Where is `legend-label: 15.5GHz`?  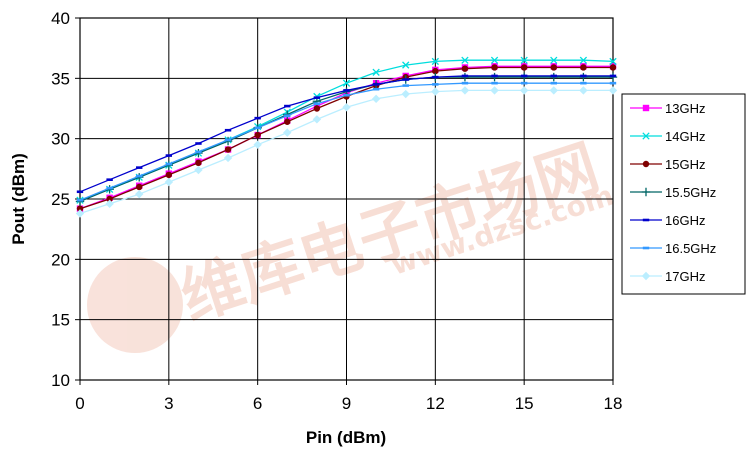 legend-label: 15.5GHz is located at coordinates (690, 192).